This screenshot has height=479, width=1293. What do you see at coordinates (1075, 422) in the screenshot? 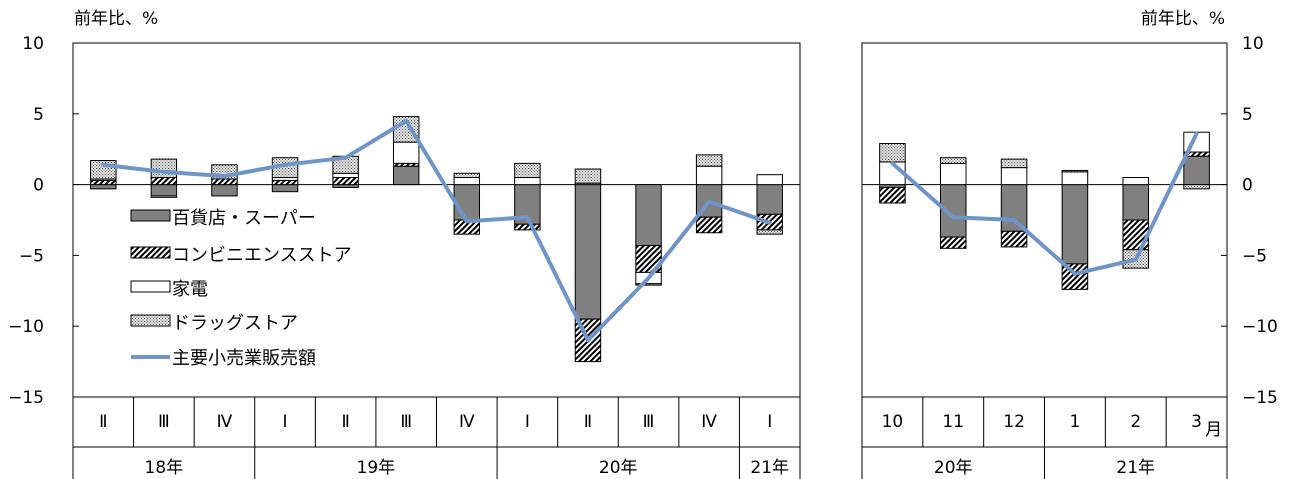
I see `x-category-label: 1` at bounding box center [1075, 422].